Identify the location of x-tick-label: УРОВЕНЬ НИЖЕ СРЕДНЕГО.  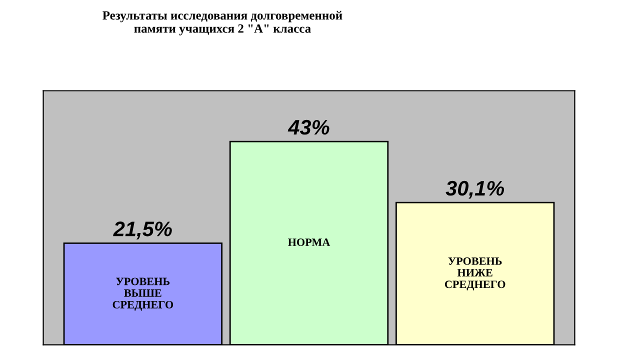
(475, 273).